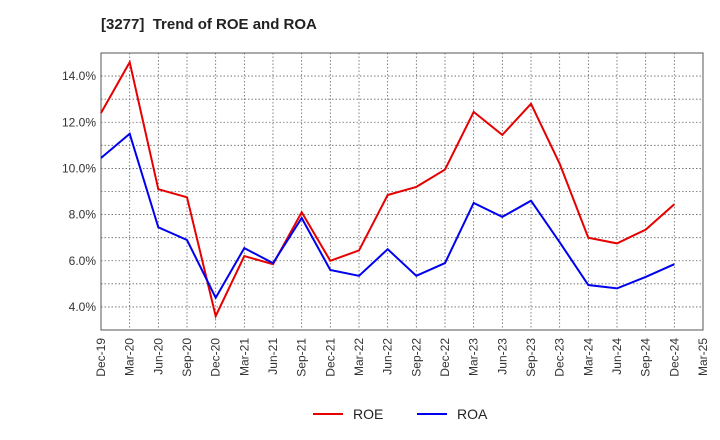 The image size is (720, 440). What do you see at coordinates (130, 357) in the screenshot?
I see `x-tick-label: Mar-20` at bounding box center [130, 357].